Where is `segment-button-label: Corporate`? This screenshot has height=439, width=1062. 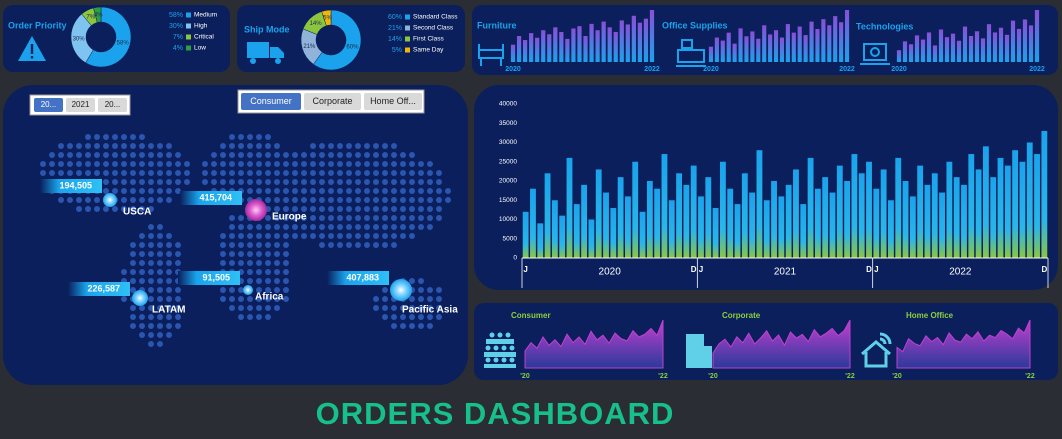
segment-button-label: Corporate is located at coordinates (332, 101).